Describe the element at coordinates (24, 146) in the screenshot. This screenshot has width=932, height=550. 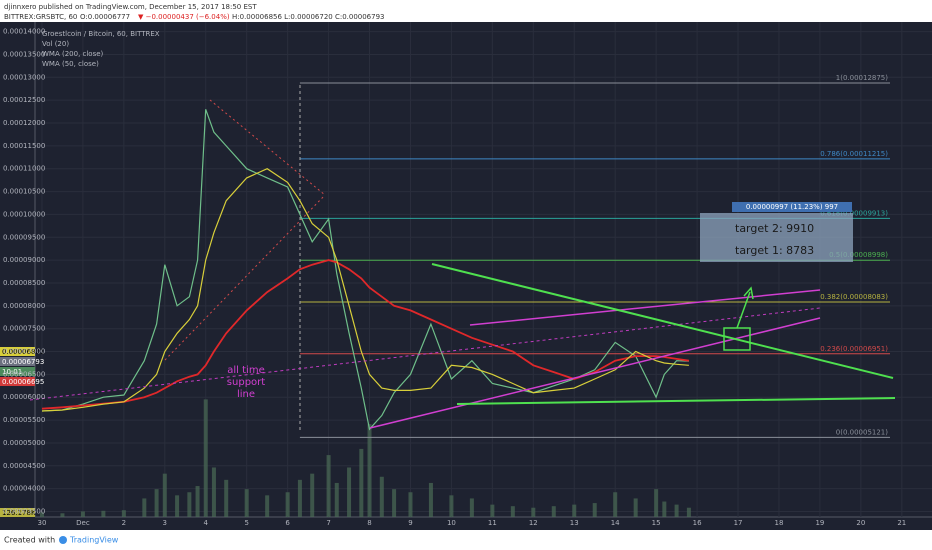
I see `y-tick-label: 0.00011500` at that location.